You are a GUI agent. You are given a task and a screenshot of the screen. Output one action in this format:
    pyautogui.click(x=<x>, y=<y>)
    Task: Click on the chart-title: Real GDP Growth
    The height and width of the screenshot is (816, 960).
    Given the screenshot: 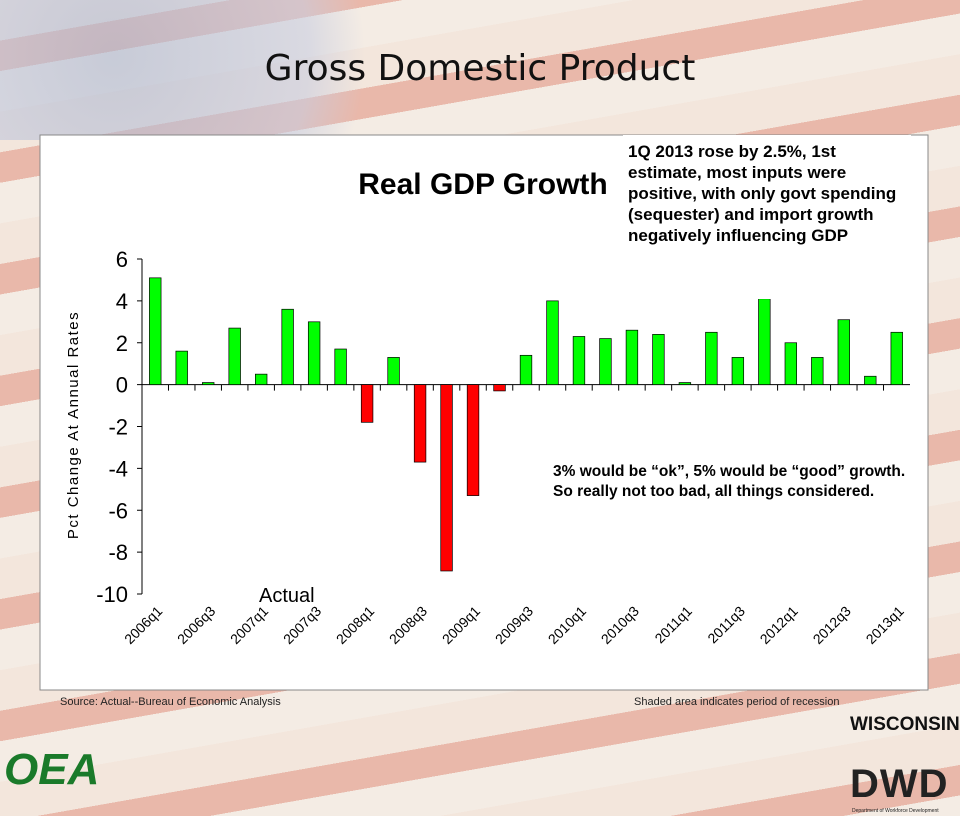 What is the action you would take?
    pyautogui.click(x=483, y=184)
    